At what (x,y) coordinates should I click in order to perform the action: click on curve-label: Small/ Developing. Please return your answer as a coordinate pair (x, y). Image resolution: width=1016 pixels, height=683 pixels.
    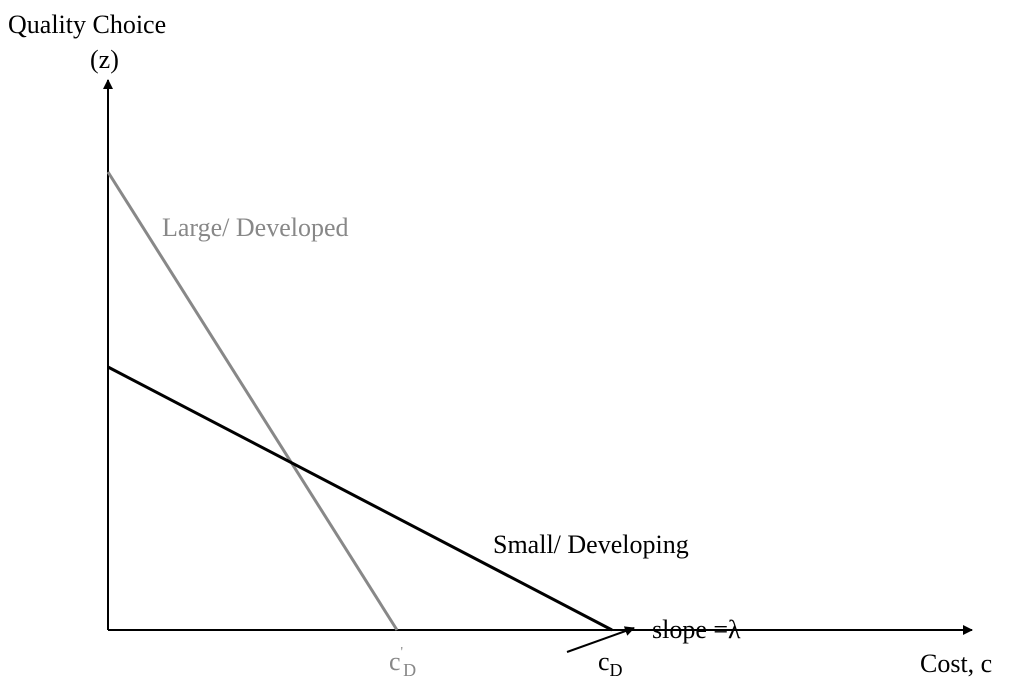
    Looking at the image, I should click on (591, 544).